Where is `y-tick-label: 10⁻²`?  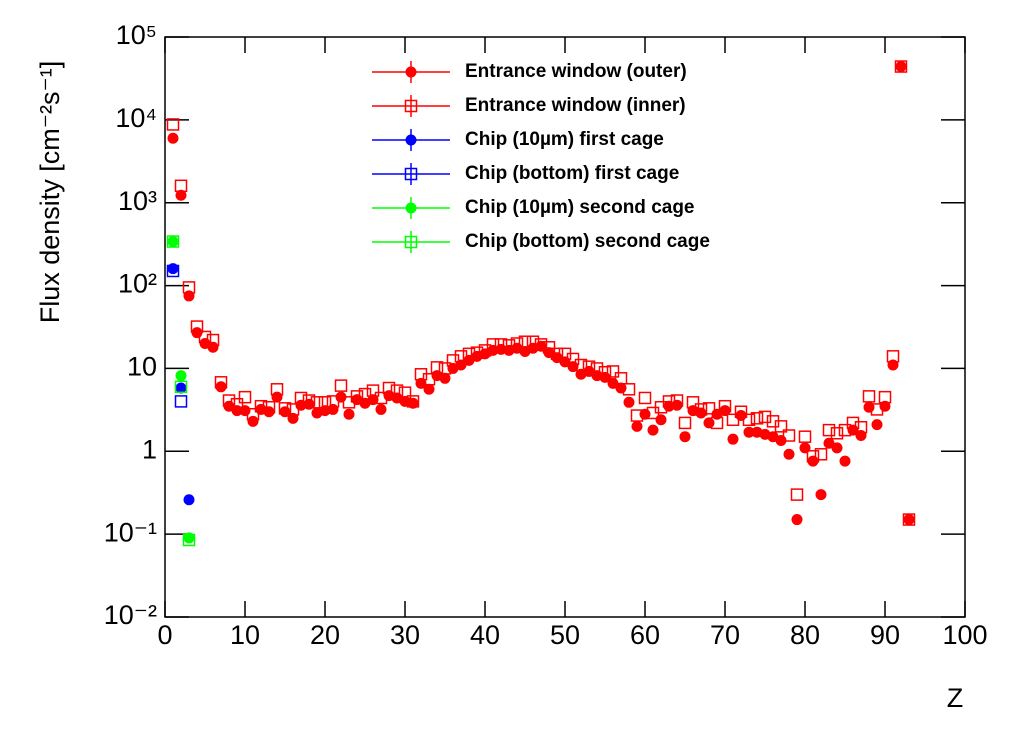 y-tick-label: 10⁻² is located at coordinates (130, 615).